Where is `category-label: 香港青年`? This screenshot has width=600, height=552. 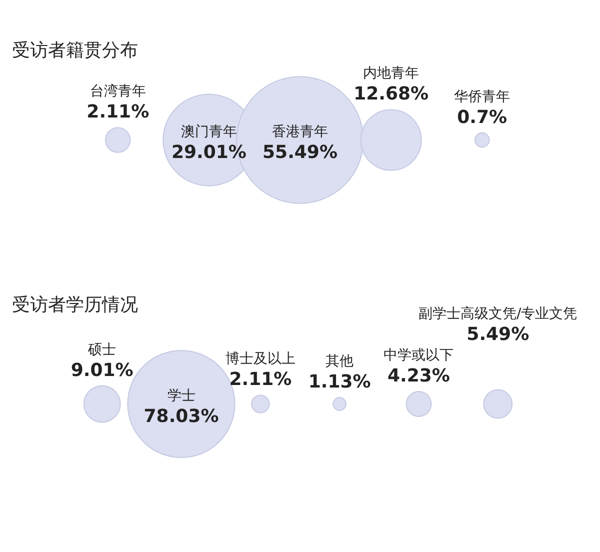
category-label: 香港青年 is located at coordinates (300, 132).